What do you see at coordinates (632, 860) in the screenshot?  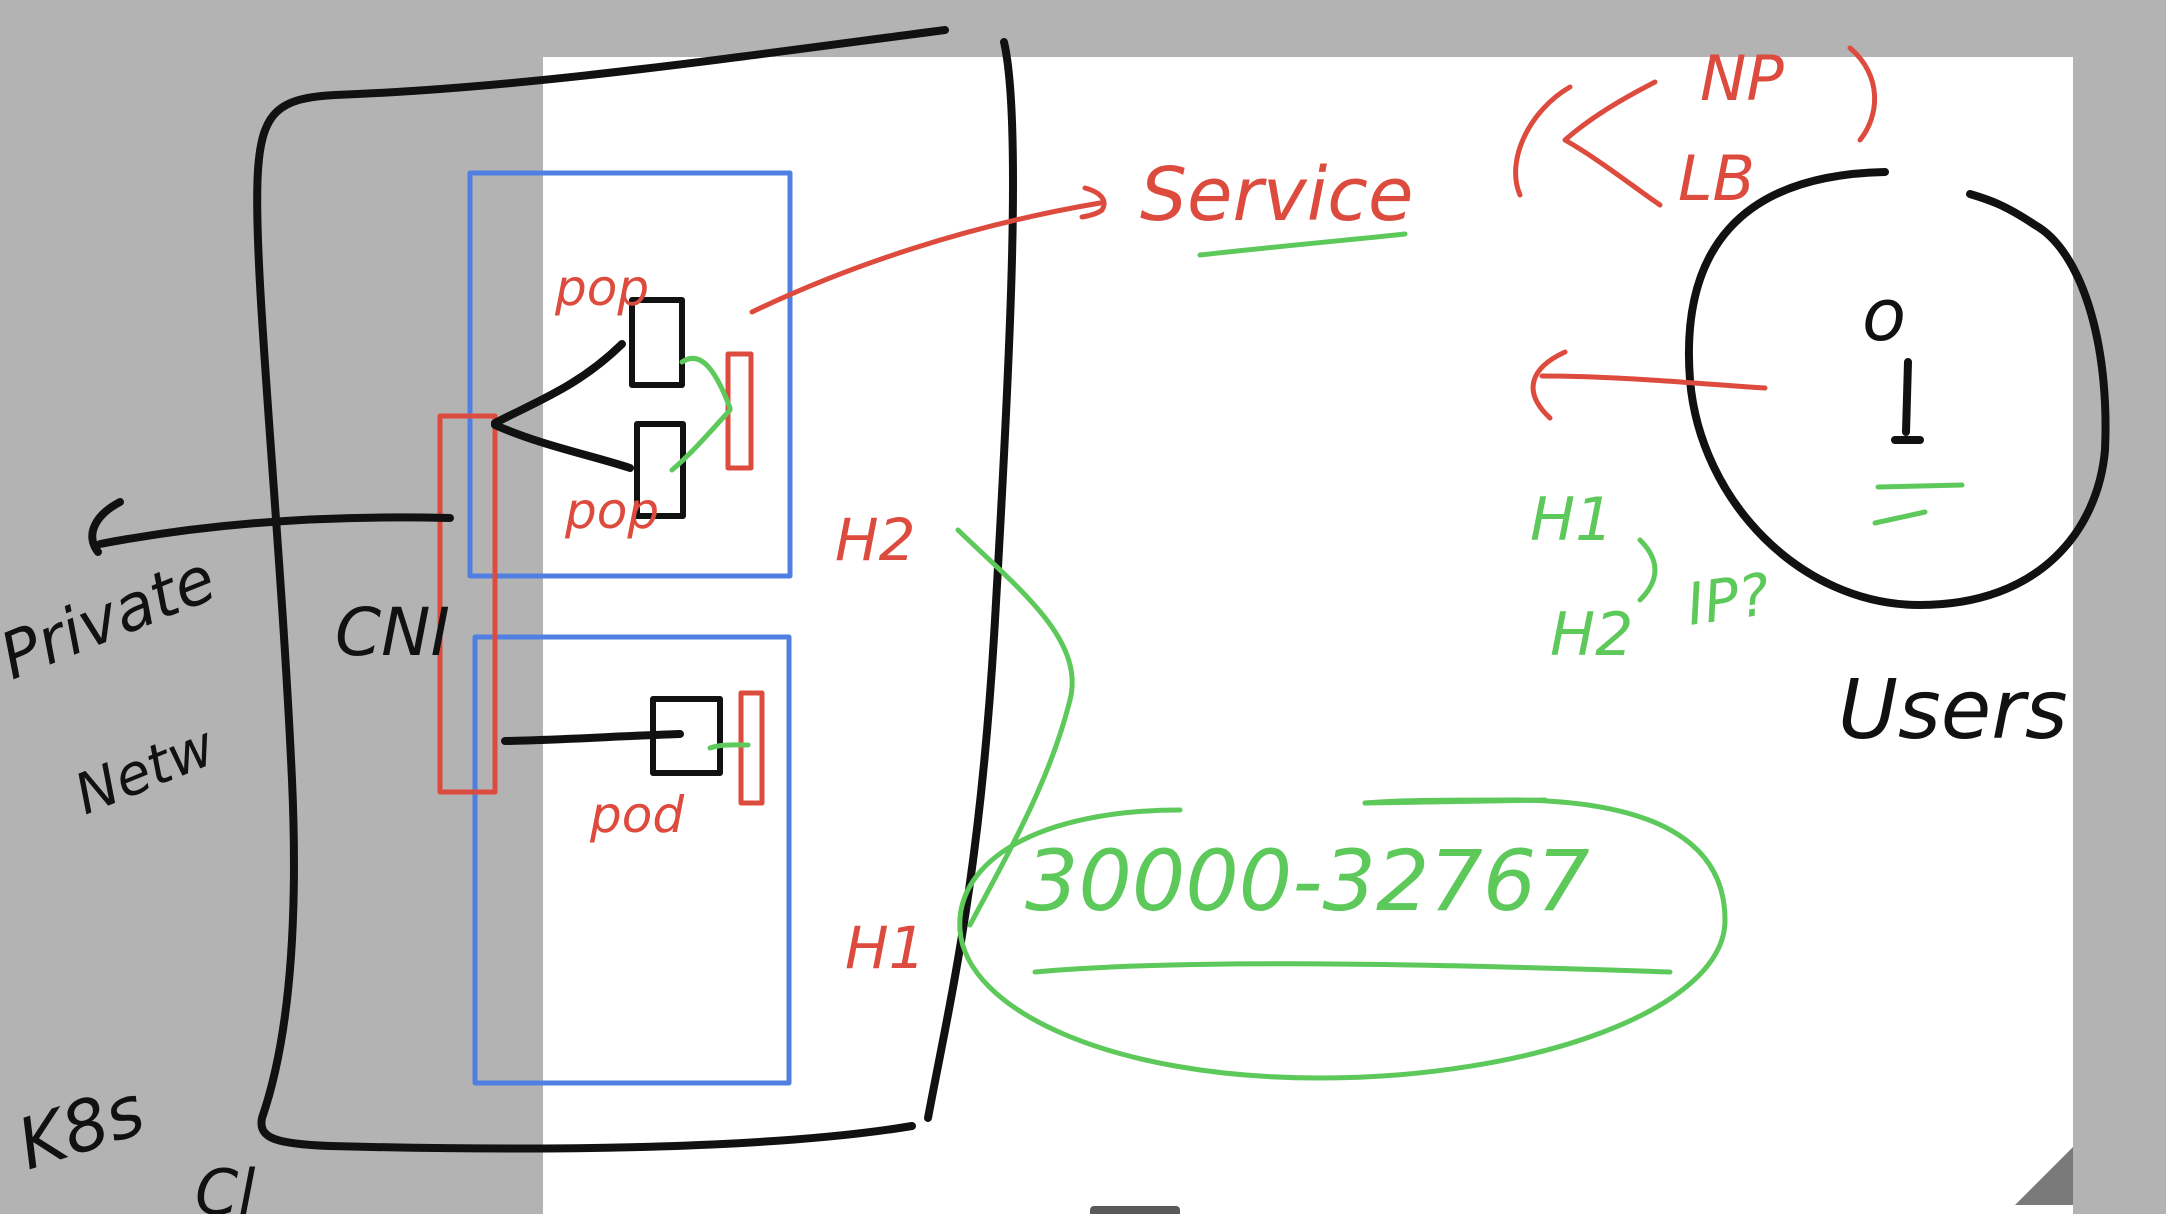 I see `node-h1-box` at bounding box center [632, 860].